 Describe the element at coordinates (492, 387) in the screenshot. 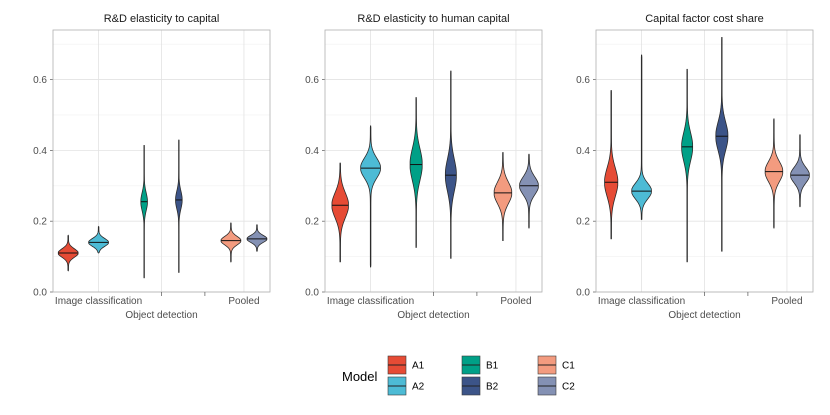

I see `legend-label-B2: B2` at that location.